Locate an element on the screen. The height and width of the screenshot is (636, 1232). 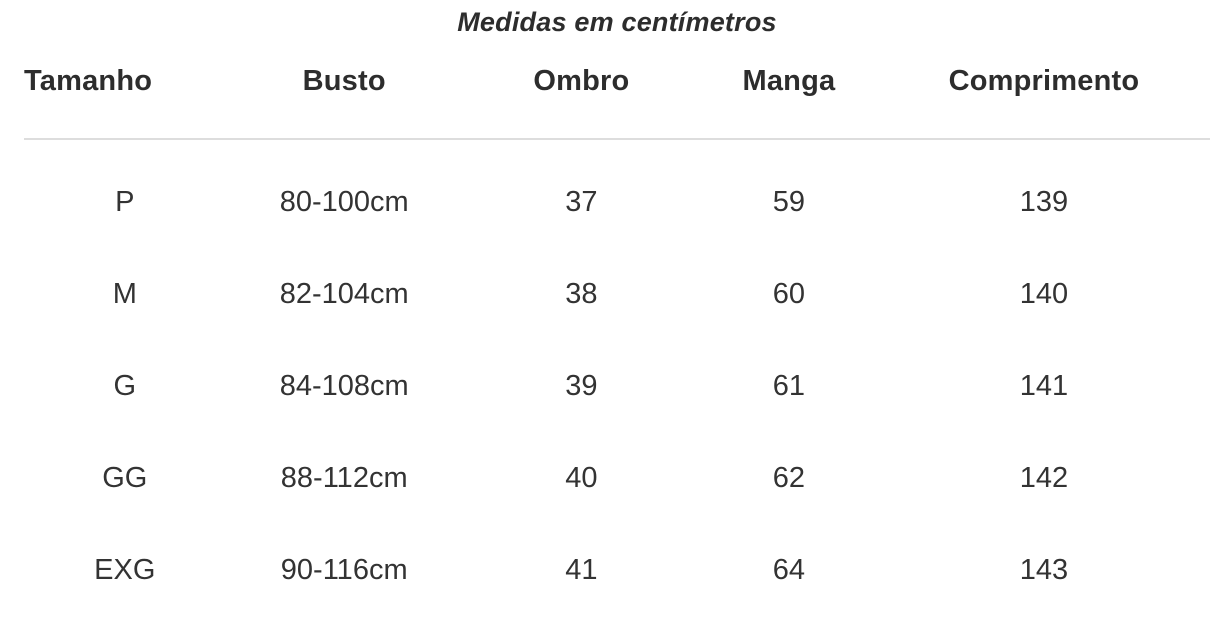
bust-value: 84-108cm is located at coordinates (344, 385).